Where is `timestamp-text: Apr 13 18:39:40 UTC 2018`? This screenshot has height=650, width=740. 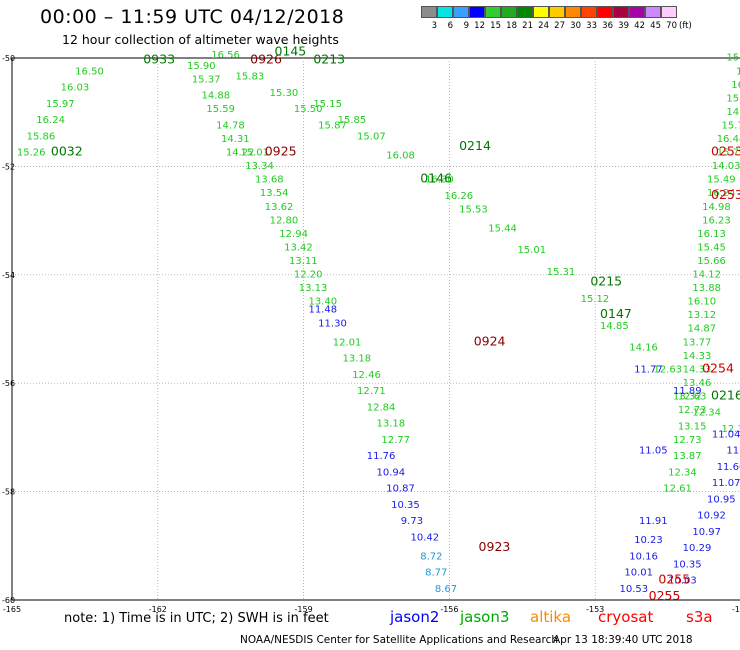
timestamp-text: Apr 13 18:39:40 UTC 2018 is located at coordinates (623, 640).